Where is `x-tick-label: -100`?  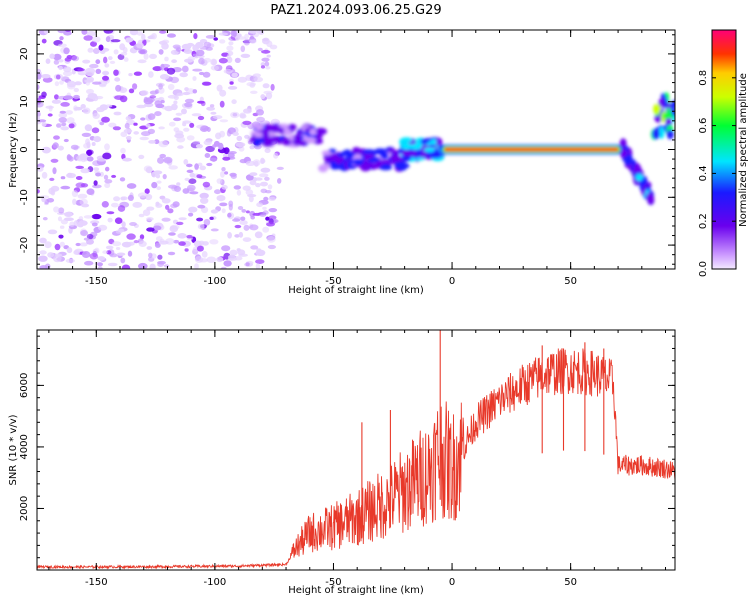
x-tick-label: -100 is located at coordinates (215, 582).